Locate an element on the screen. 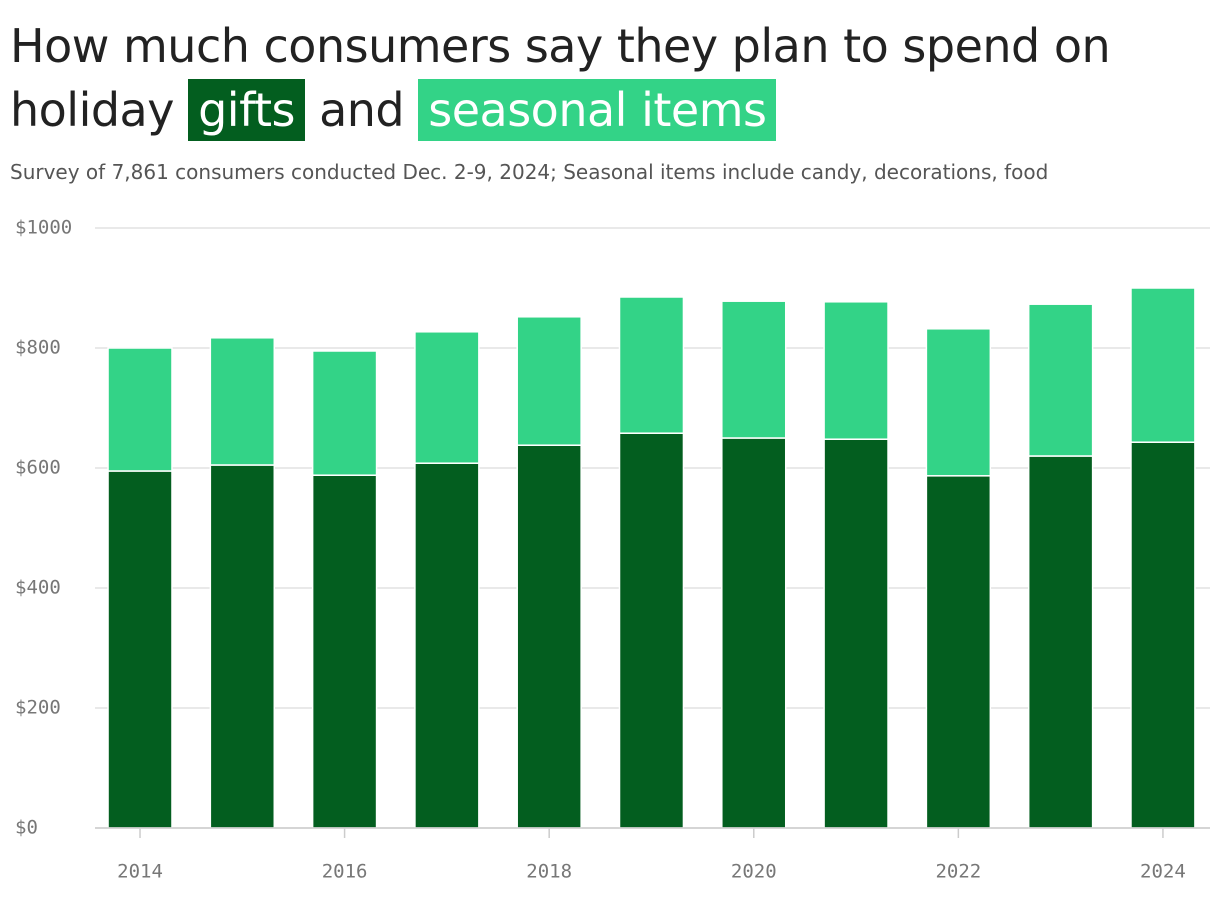 The width and height of the screenshot is (1220, 902). legend-entry: seasonal items is located at coordinates (597, 110).